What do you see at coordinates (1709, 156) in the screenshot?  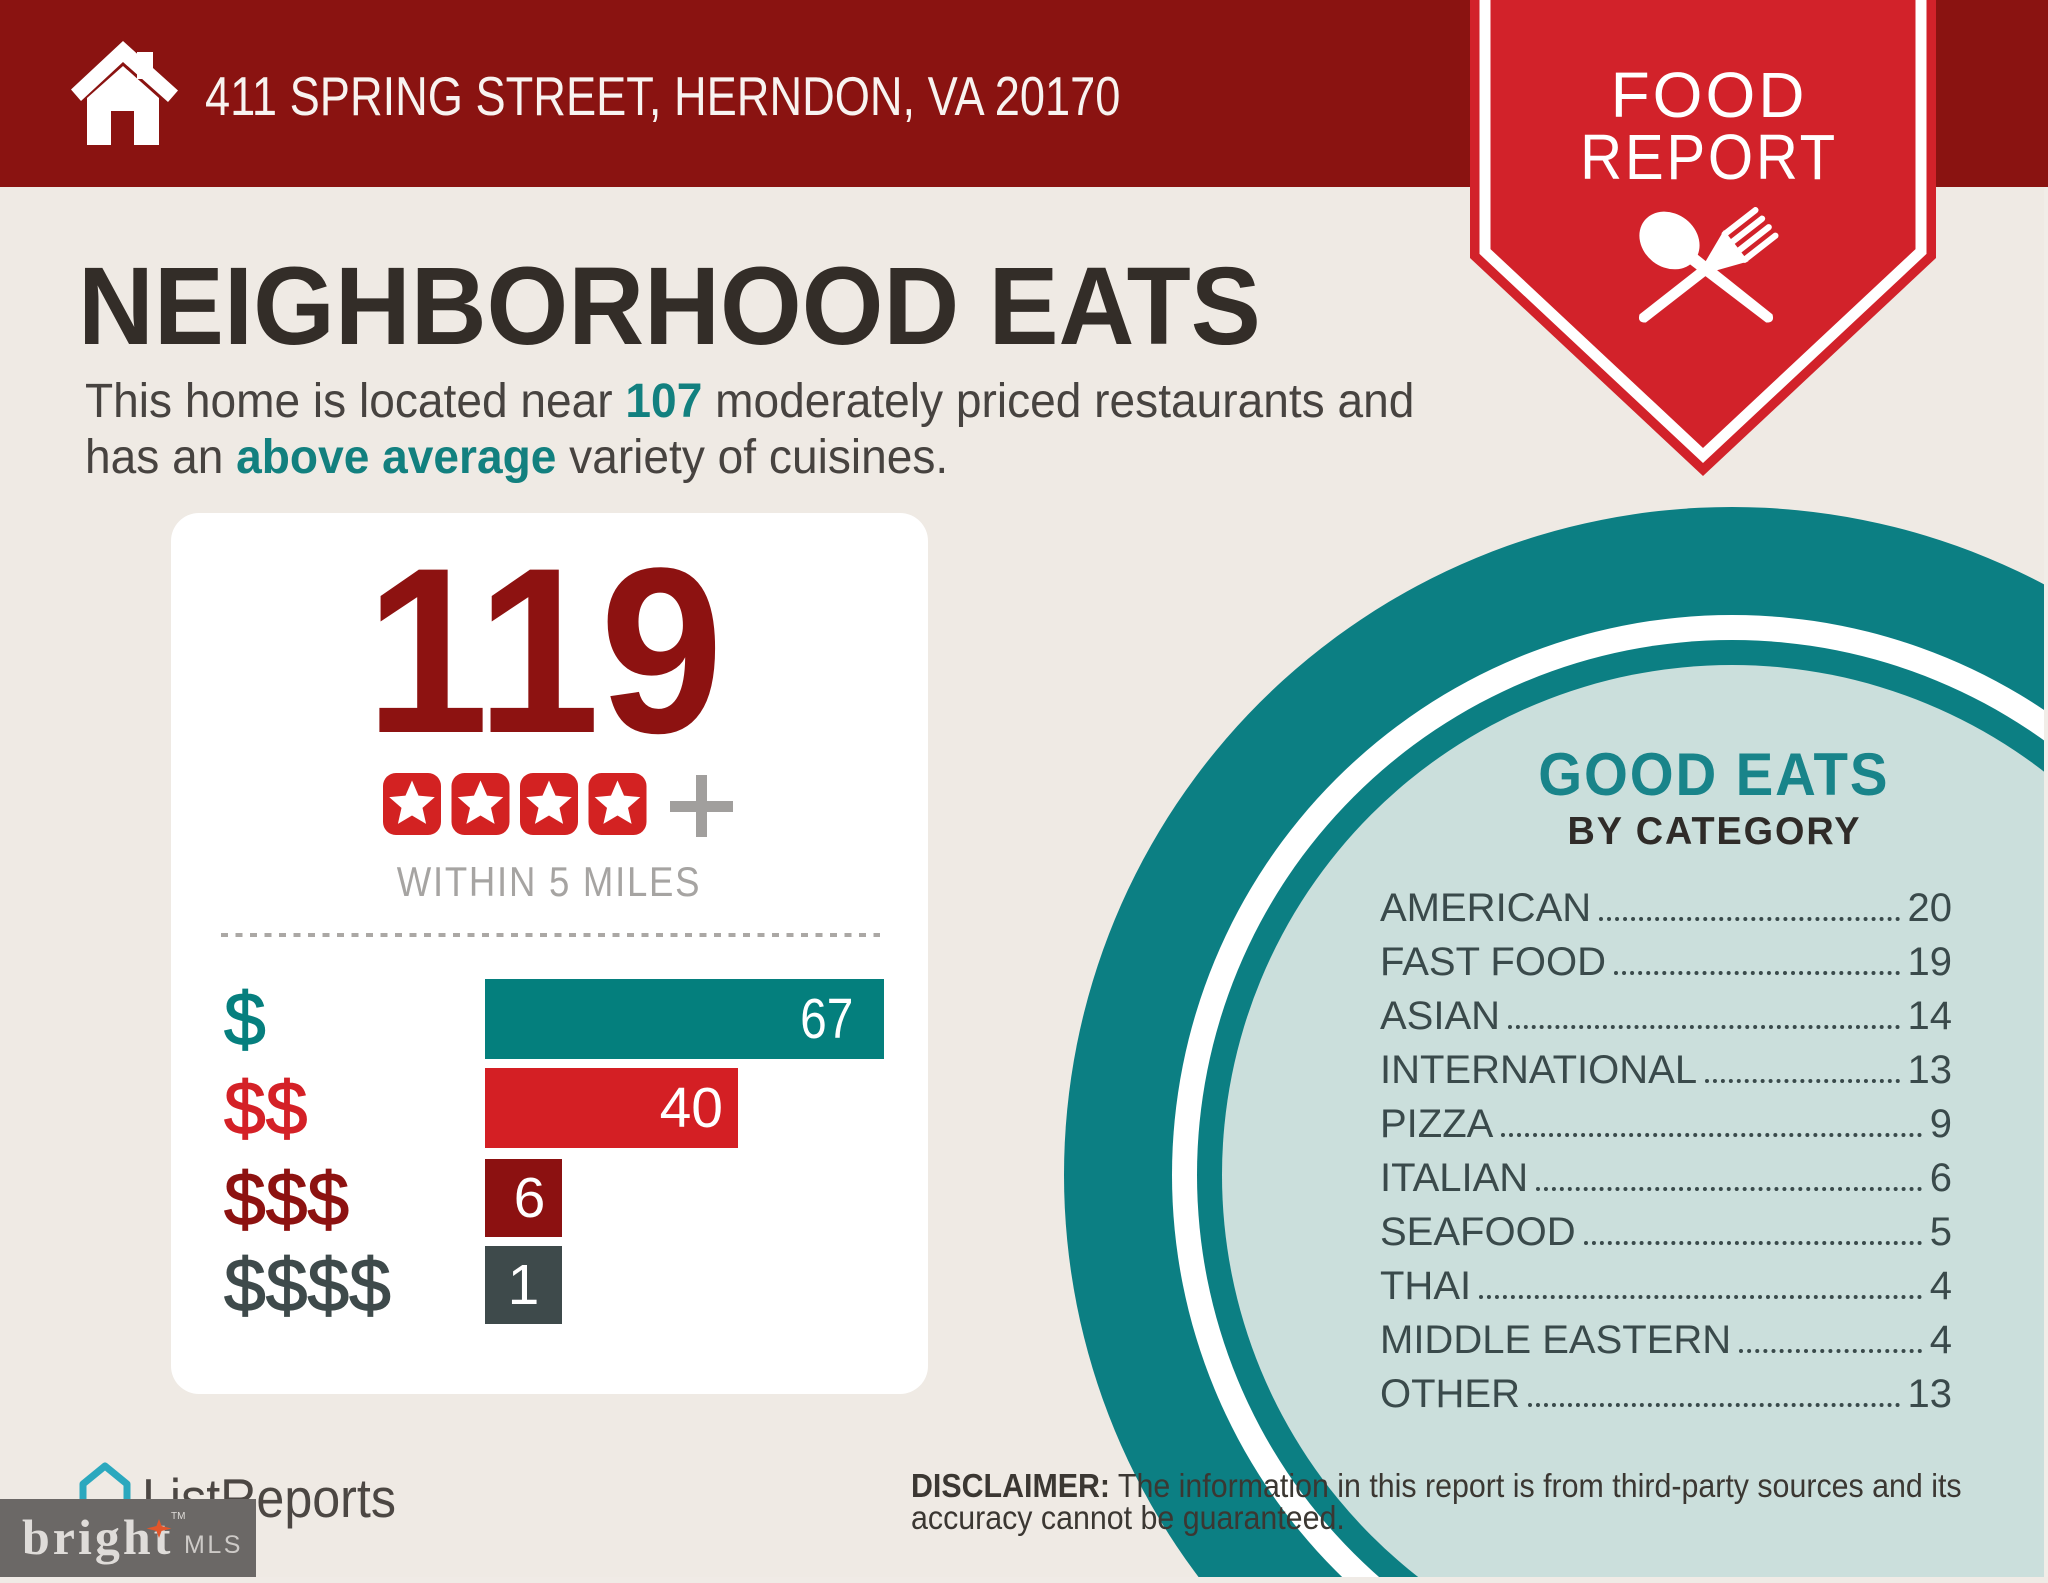 I see `svg-text: REPORT` at bounding box center [1709, 156].